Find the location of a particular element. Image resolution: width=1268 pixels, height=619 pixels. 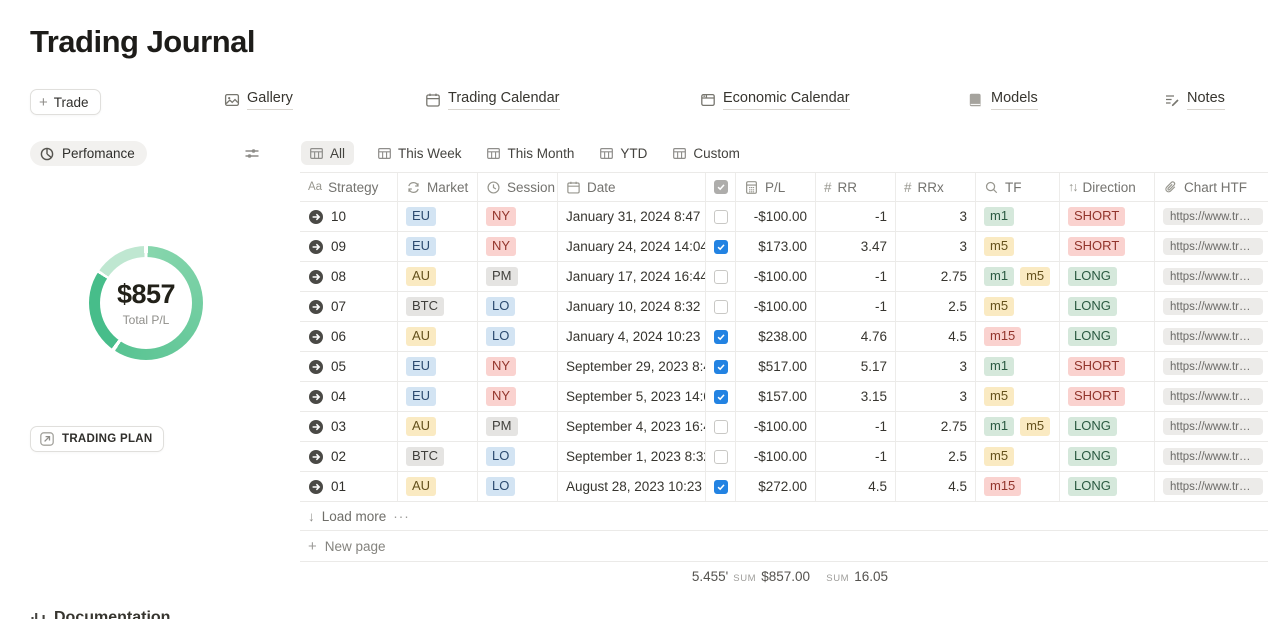

tab-ytd: YTD is located at coordinates (622, 153).